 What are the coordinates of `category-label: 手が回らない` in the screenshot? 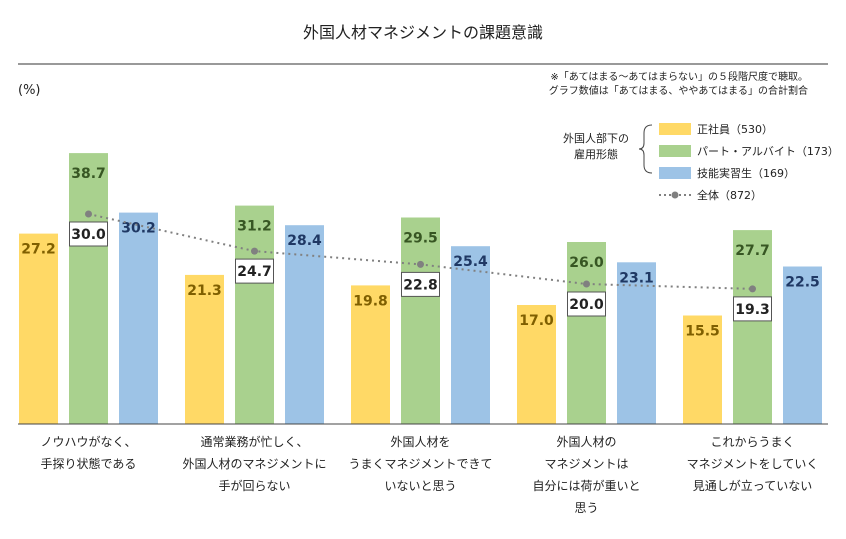 It's located at (254, 485).